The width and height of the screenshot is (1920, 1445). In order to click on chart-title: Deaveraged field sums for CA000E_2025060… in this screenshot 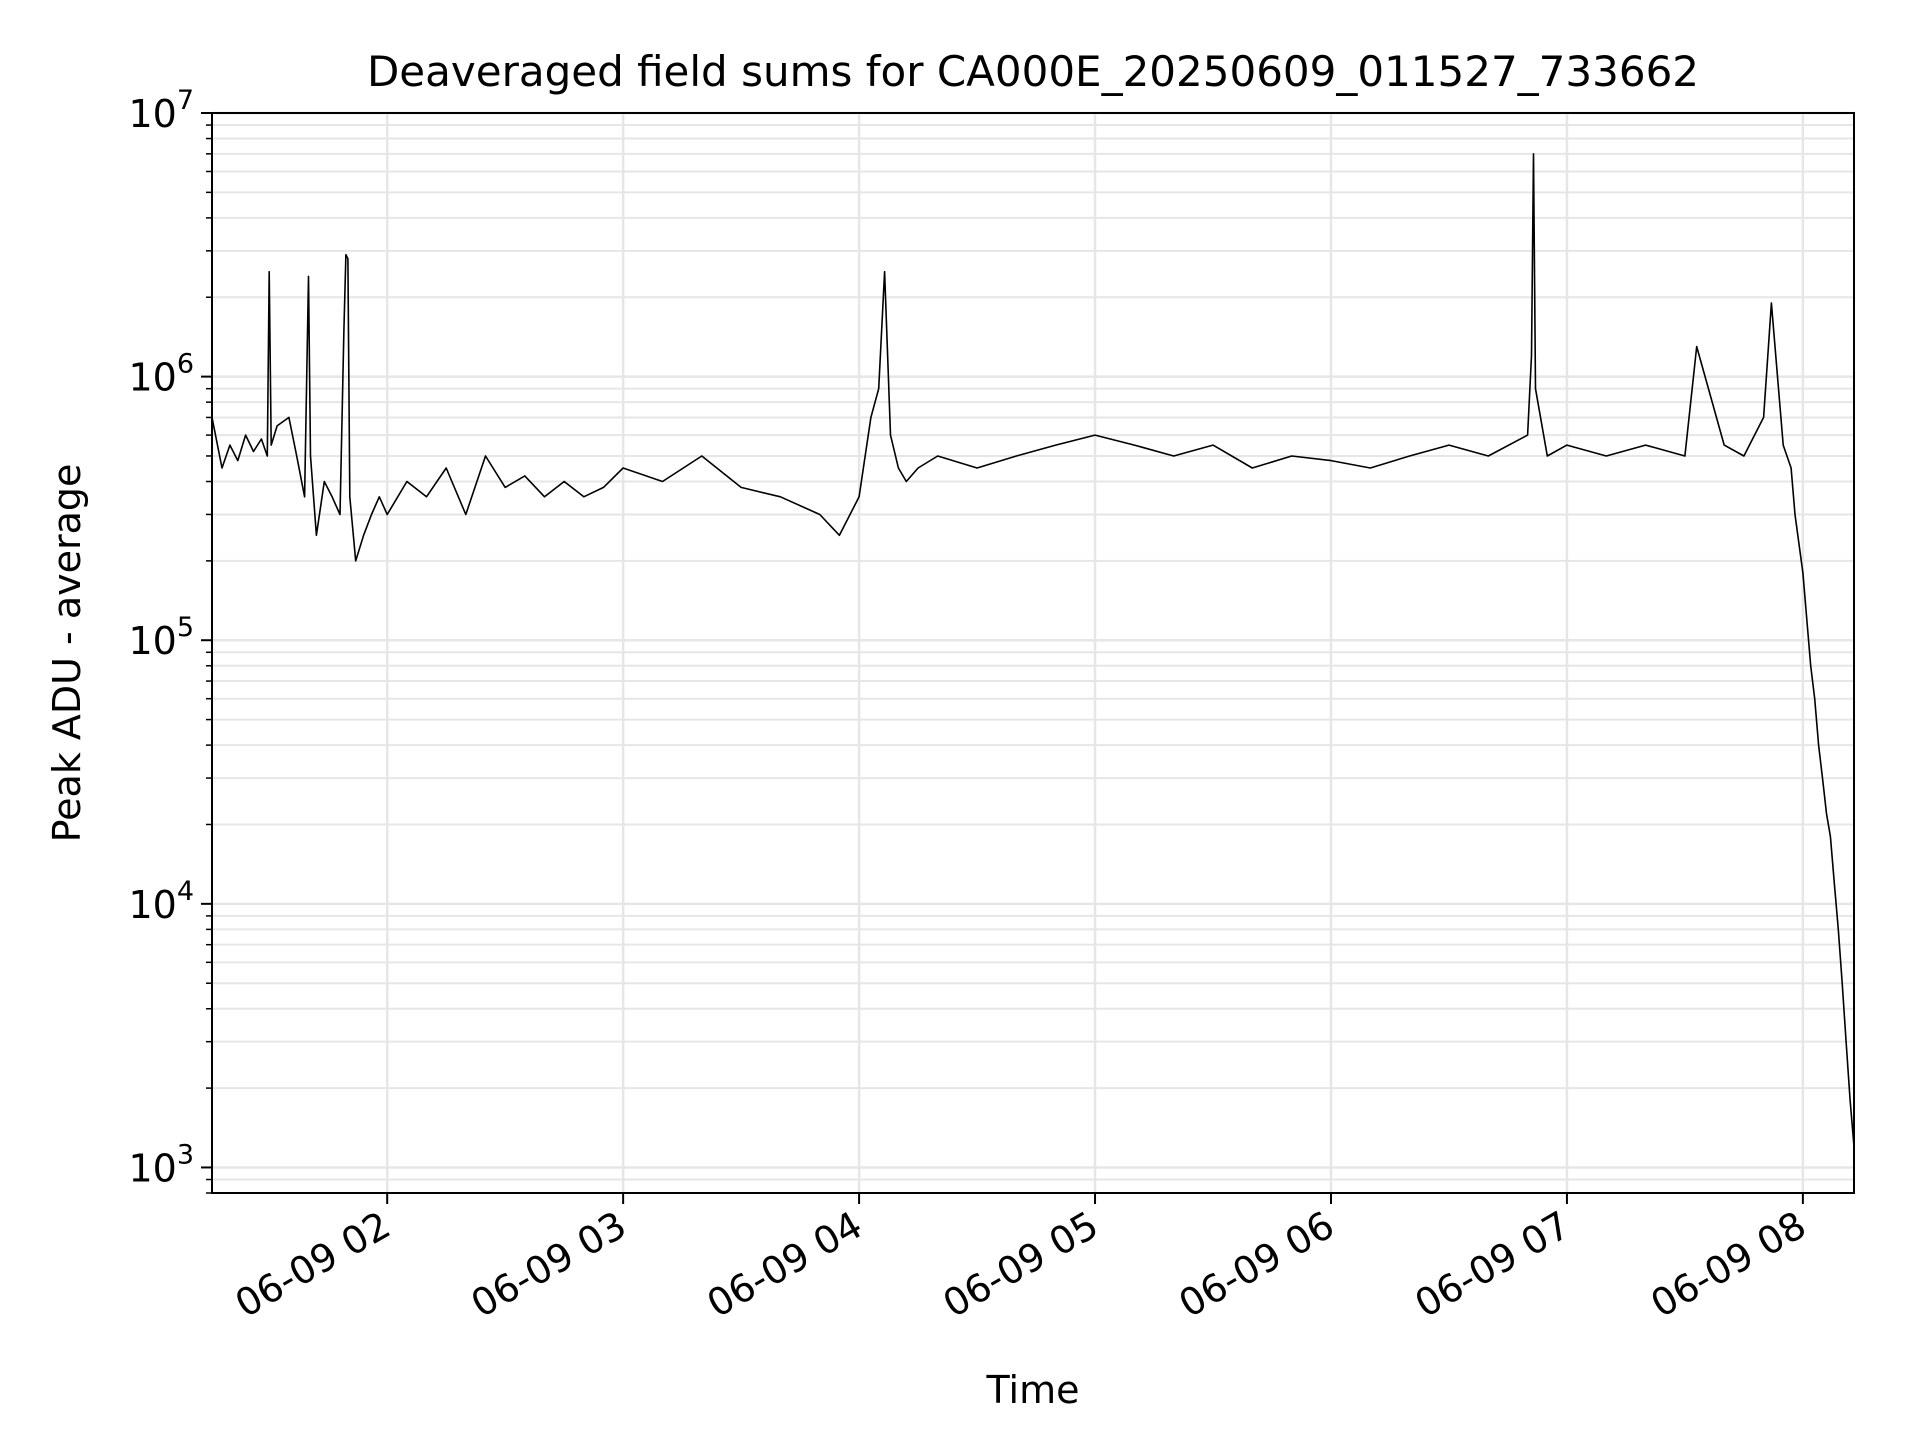, I will do `click(1033, 71)`.